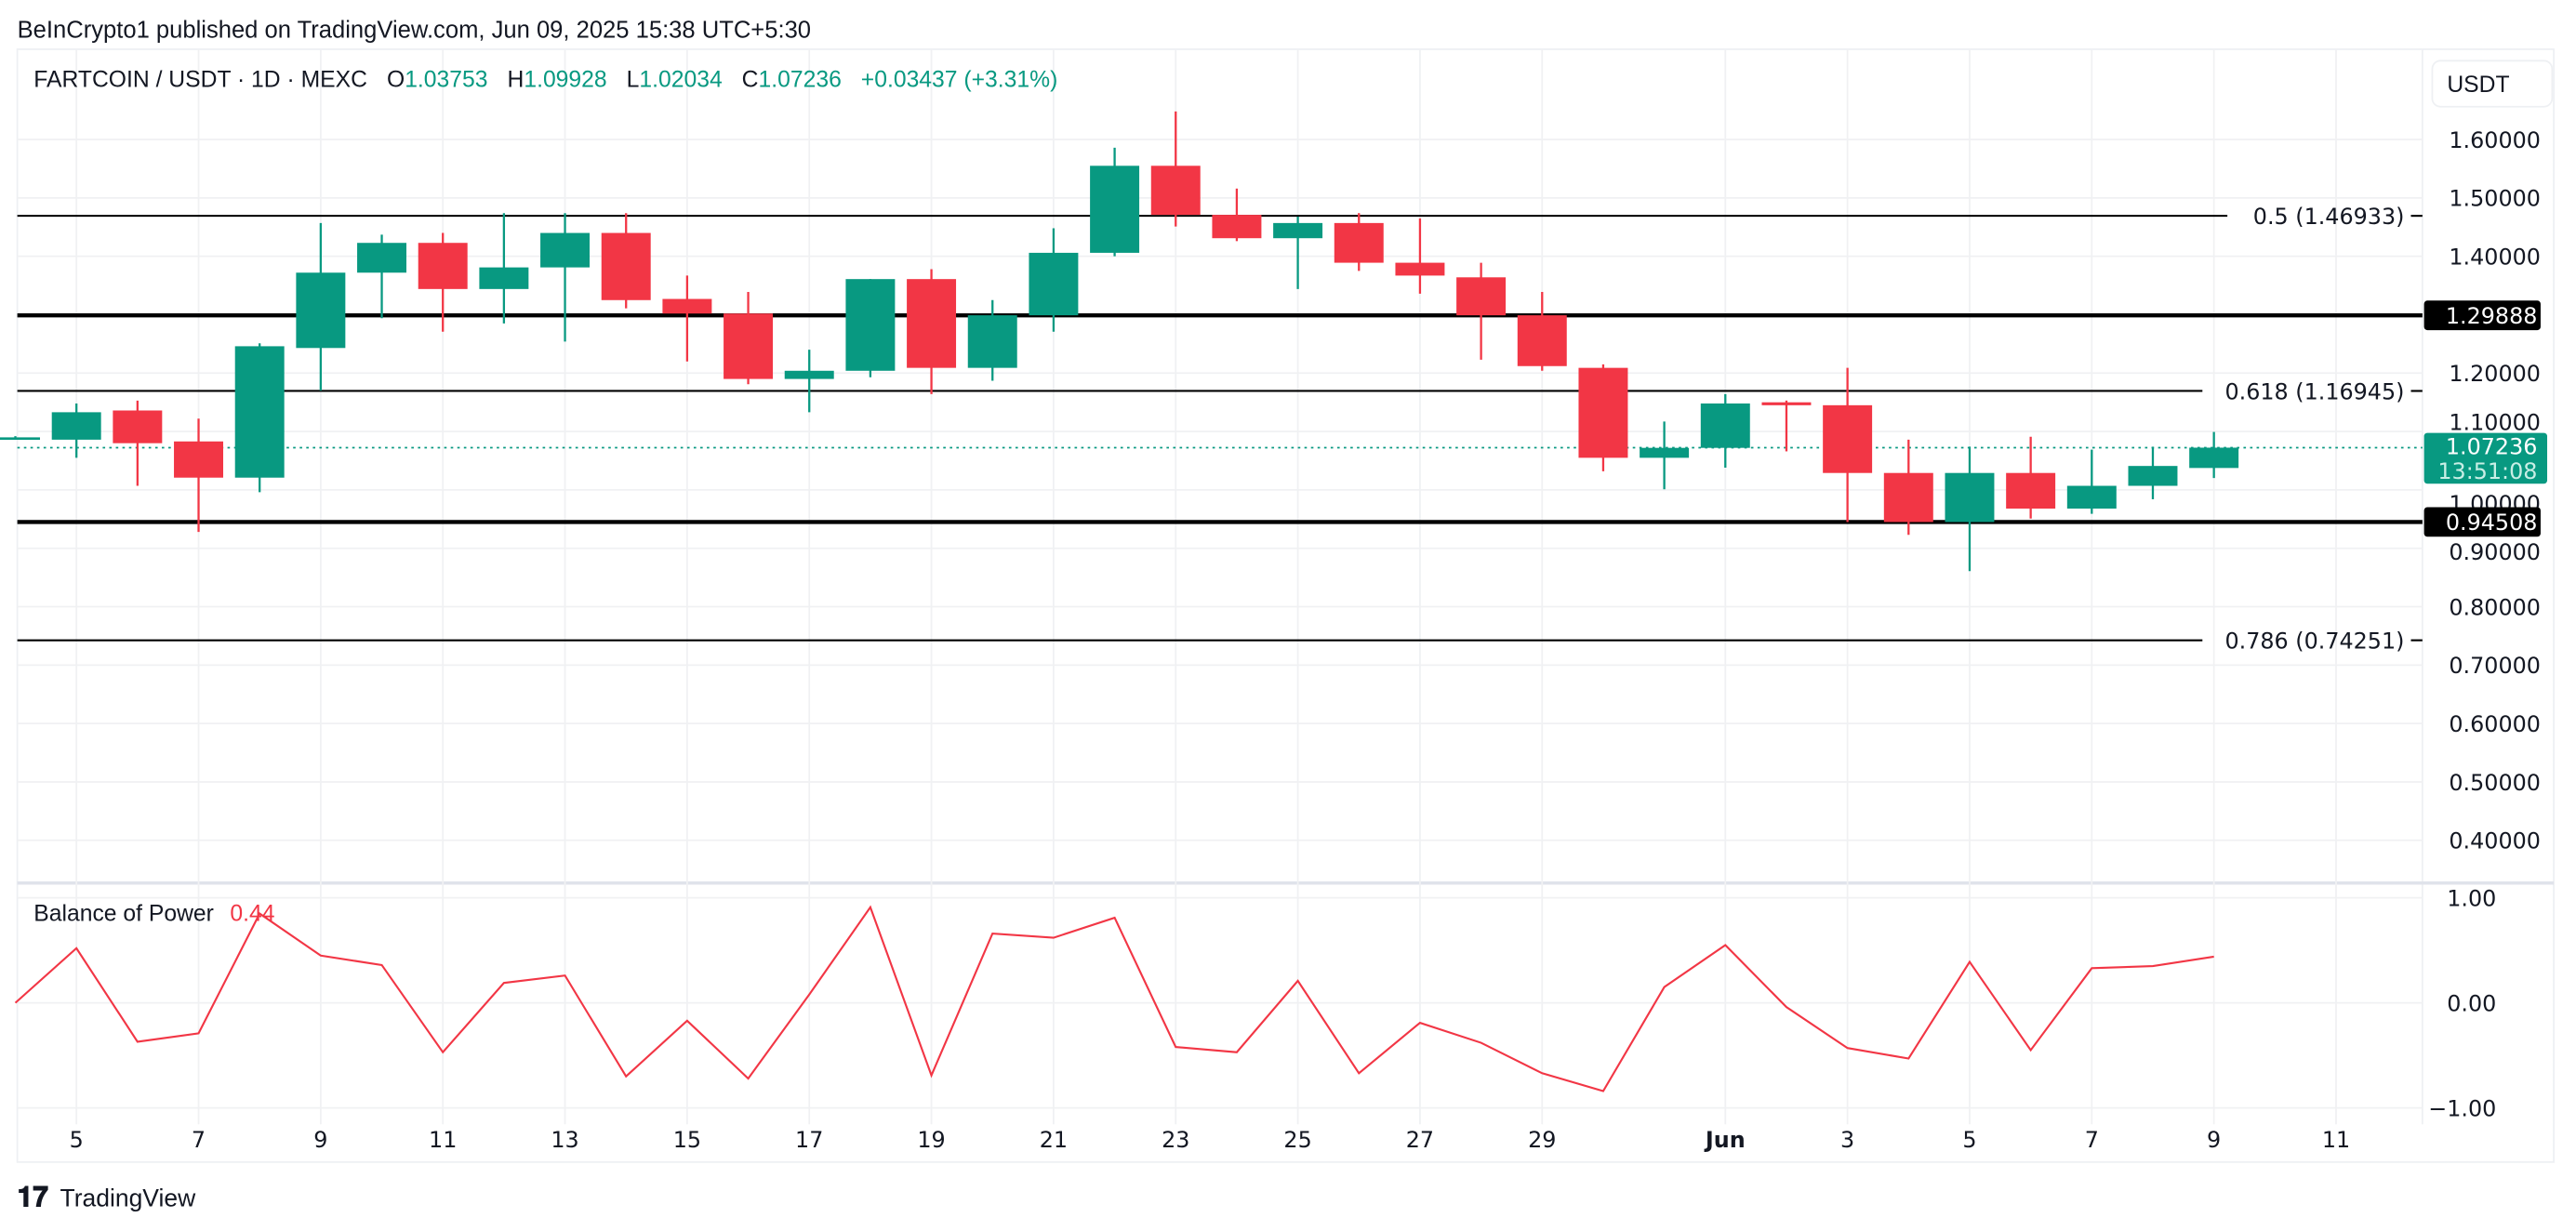  I want to click on y-tick-label: 1.60000, so click(2495, 140).